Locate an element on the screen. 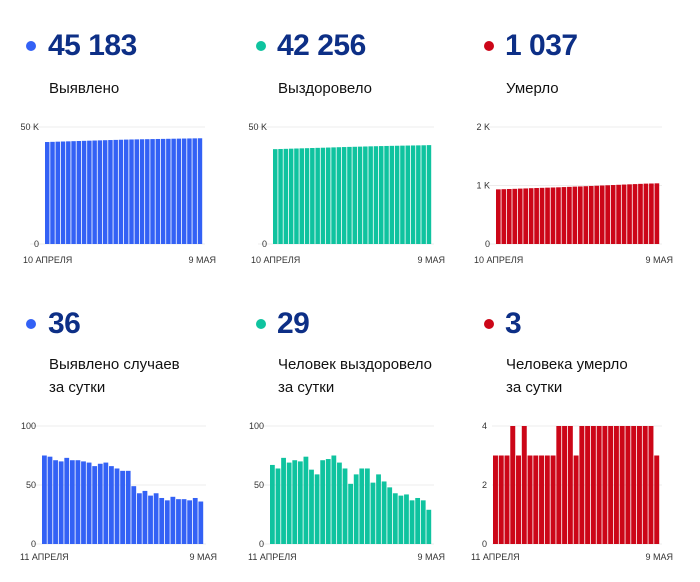  y-tick-label: 1 K is located at coordinates (483, 186).